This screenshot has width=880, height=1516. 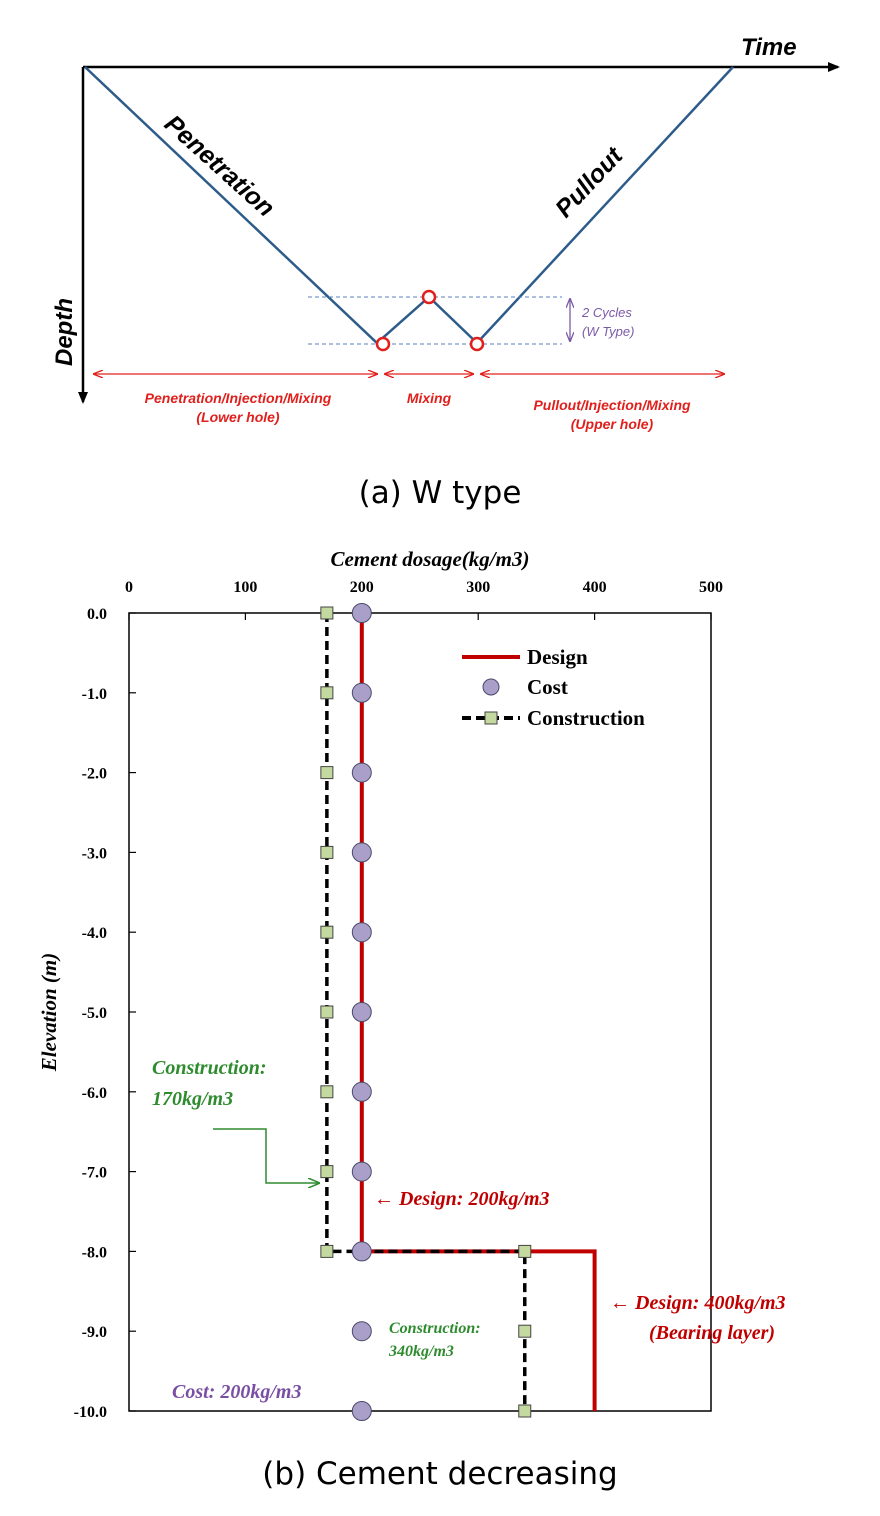 I want to click on y-tick-label: -10.0, so click(x=90, y=1412).